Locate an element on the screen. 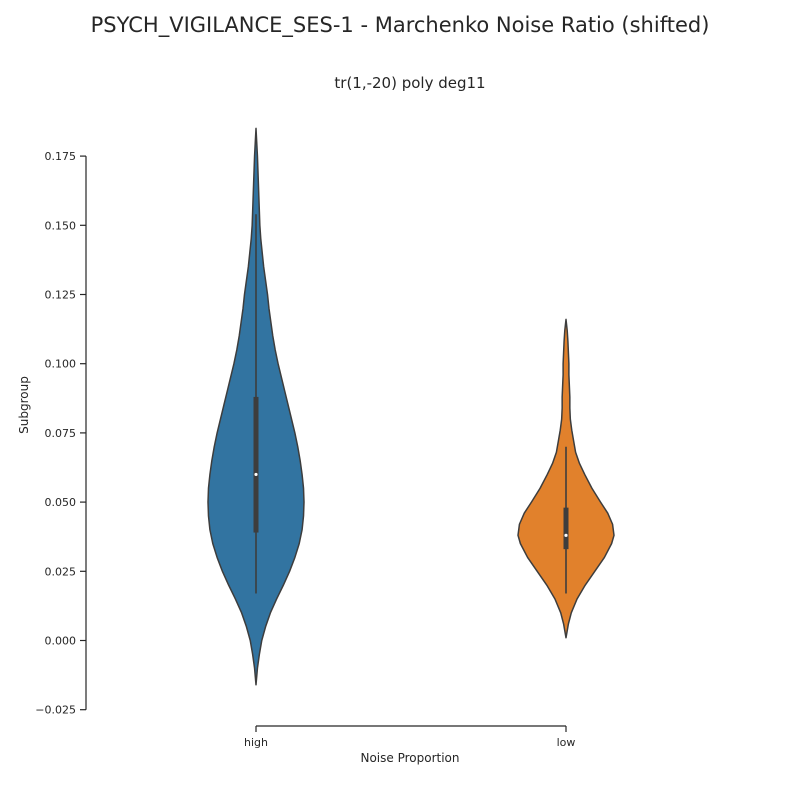 This screenshot has width=800, height=800. x-axis-label: Noise Proportion is located at coordinates (409, 758).